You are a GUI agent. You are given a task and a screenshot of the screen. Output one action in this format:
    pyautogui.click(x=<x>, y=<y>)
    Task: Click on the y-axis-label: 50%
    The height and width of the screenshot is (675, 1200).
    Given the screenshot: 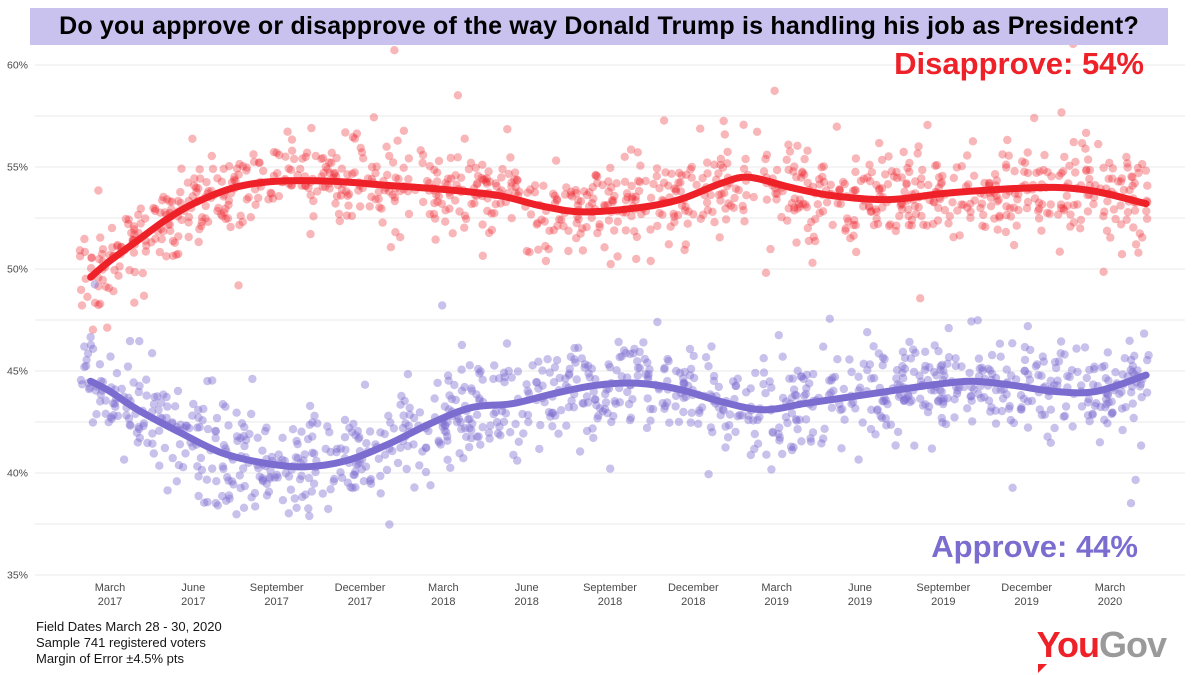 What is the action you would take?
    pyautogui.click(x=17, y=270)
    